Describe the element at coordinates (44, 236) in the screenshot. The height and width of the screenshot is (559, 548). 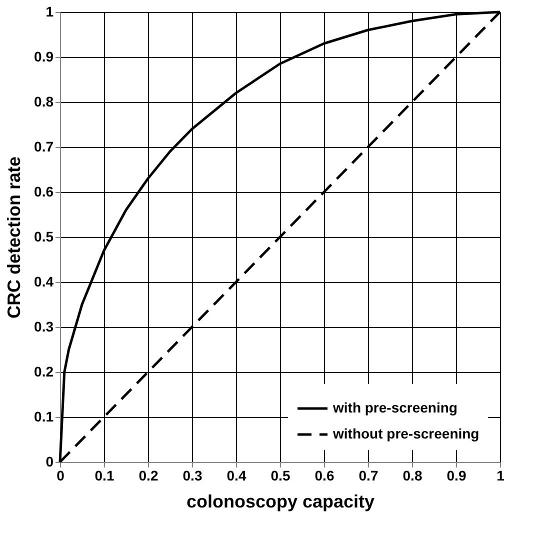
I see `y-tick-label: 0.5` at that location.